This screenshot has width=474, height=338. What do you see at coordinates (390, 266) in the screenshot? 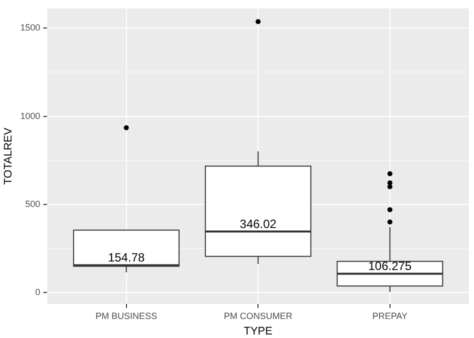
I see `text: 106.275` at bounding box center [390, 266].